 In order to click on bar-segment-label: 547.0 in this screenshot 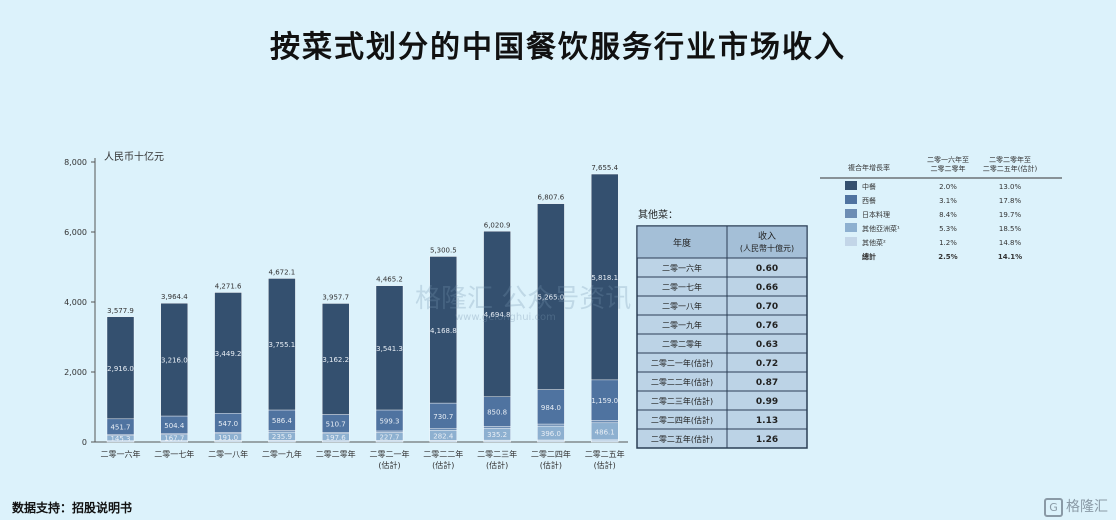, I will do `click(228, 424)`.